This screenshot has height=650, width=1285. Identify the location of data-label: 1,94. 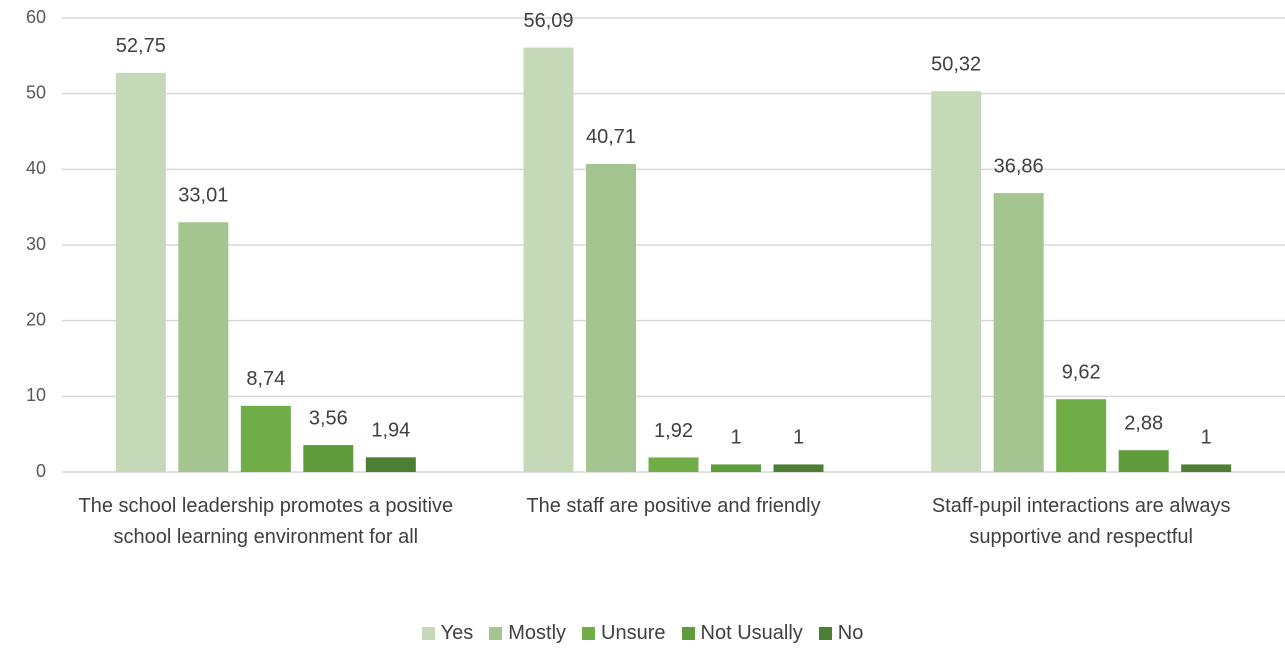
(390, 431).